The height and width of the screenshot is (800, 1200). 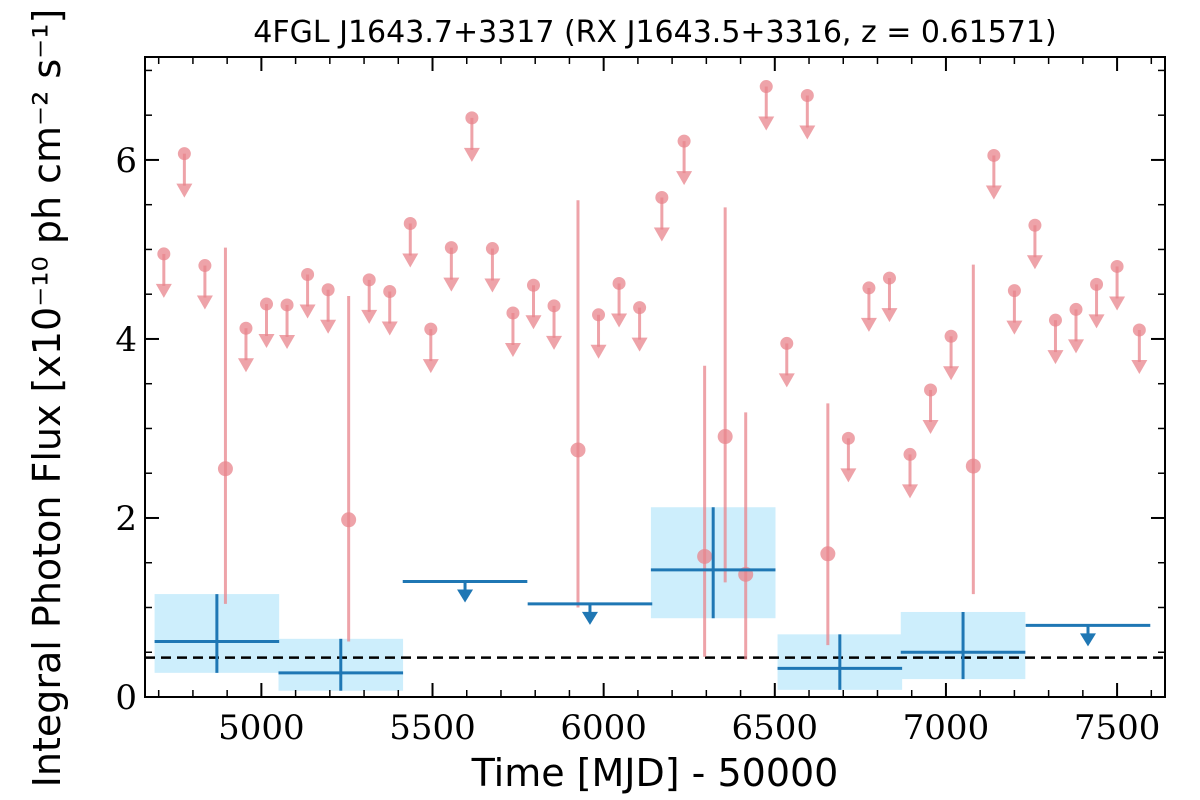 What do you see at coordinates (946, 728) in the screenshot?
I see `x-tick-label: 7000` at bounding box center [946, 728].